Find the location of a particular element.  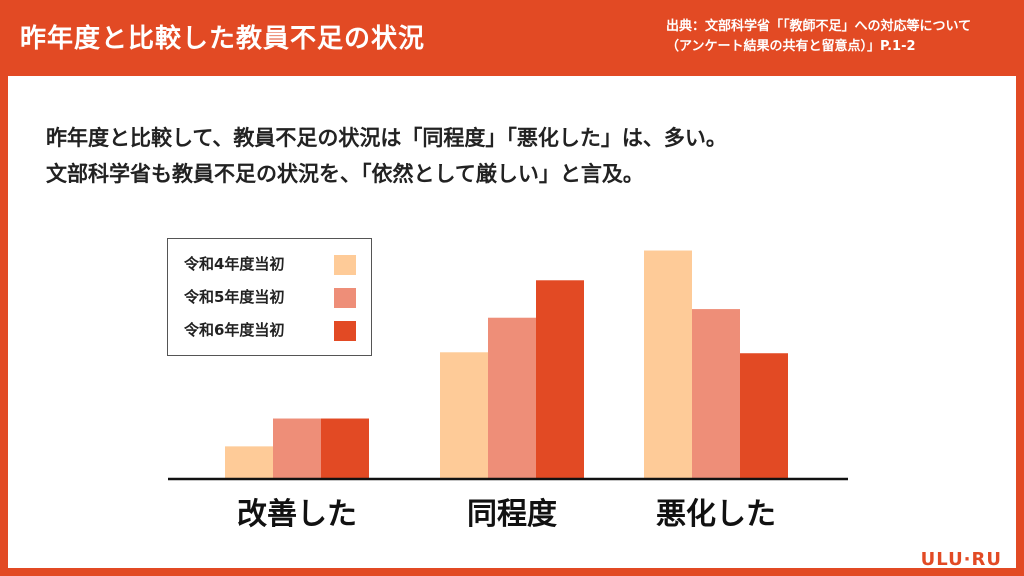

legend-label: 令和5年度当初 is located at coordinates (234, 297).